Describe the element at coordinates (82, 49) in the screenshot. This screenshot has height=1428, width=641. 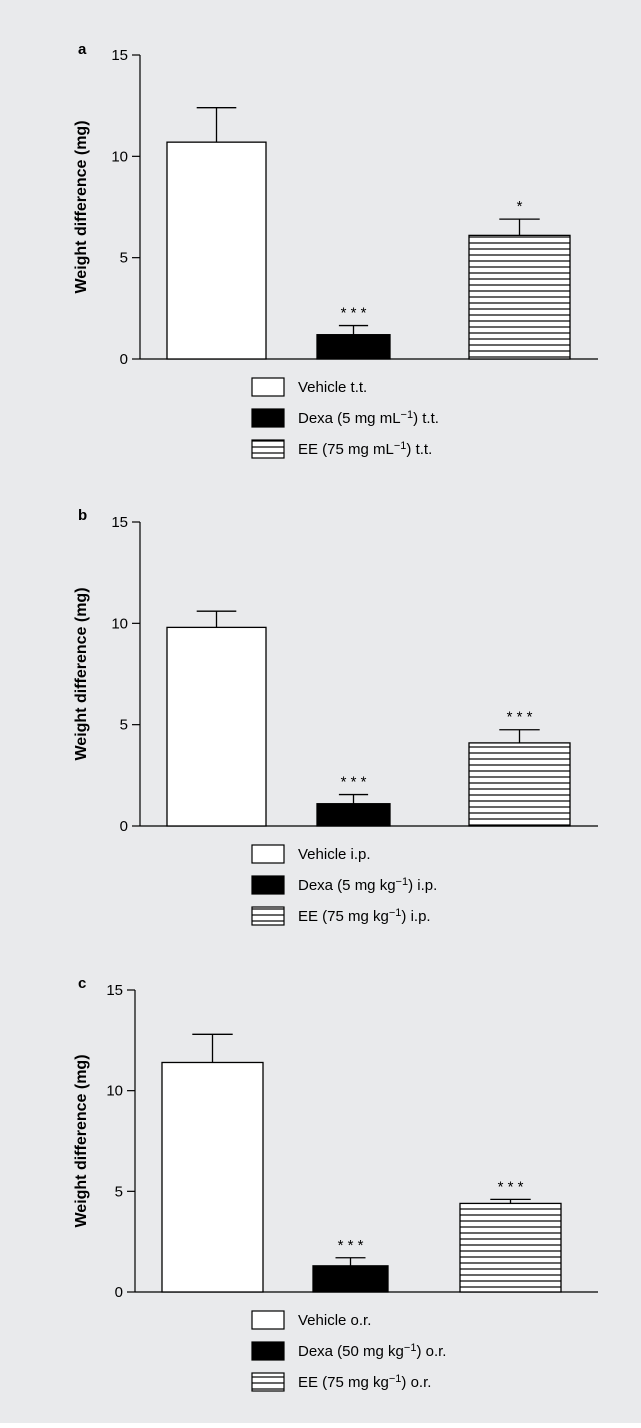
I see `panel-letter: a` at that location.